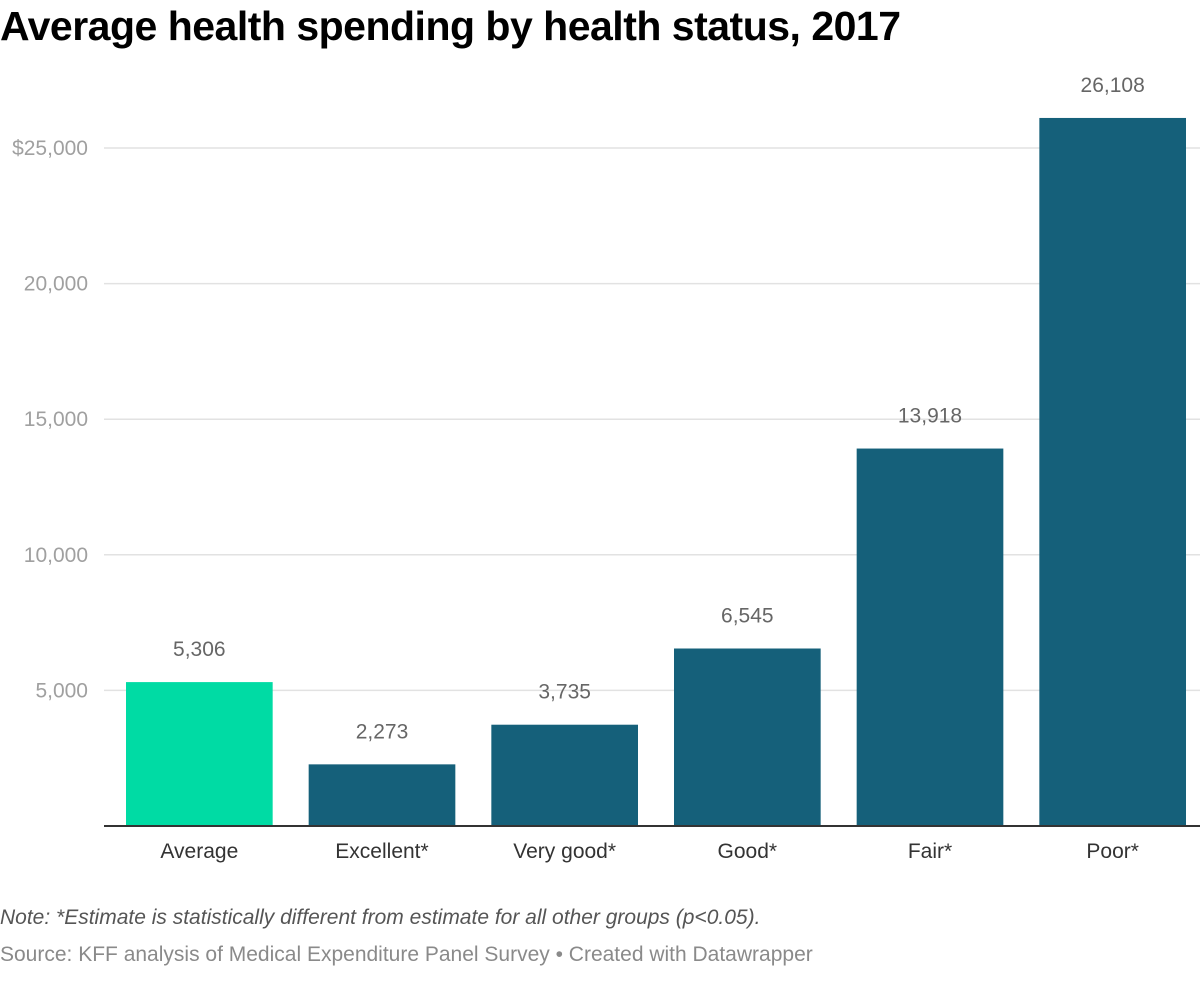 The height and width of the screenshot is (984, 1200). Describe the element at coordinates (930, 637) in the screenshot. I see `bar-fair` at that location.